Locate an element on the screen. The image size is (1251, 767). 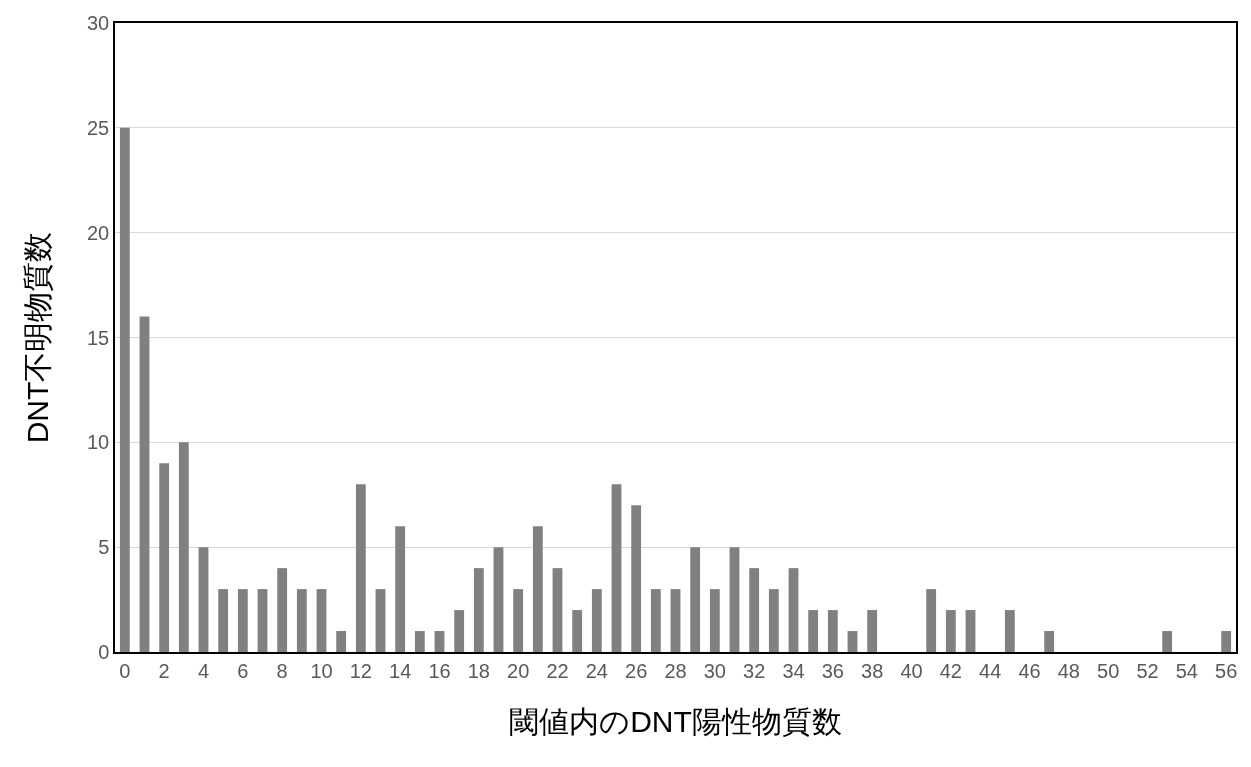
x-tick-label: 22 is located at coordinates (557, 670).